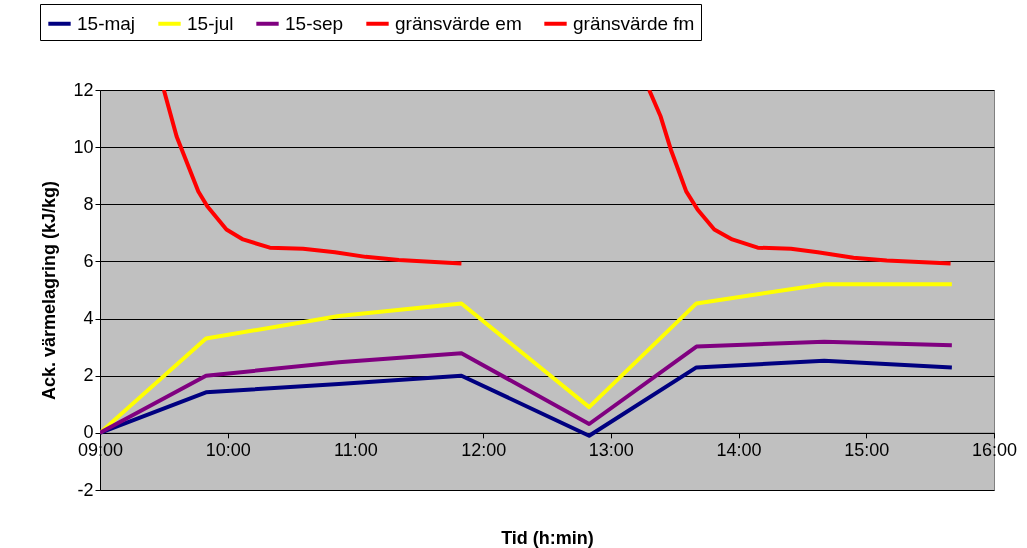  I want to click on y-tick-label: 4, so click(88, 318).